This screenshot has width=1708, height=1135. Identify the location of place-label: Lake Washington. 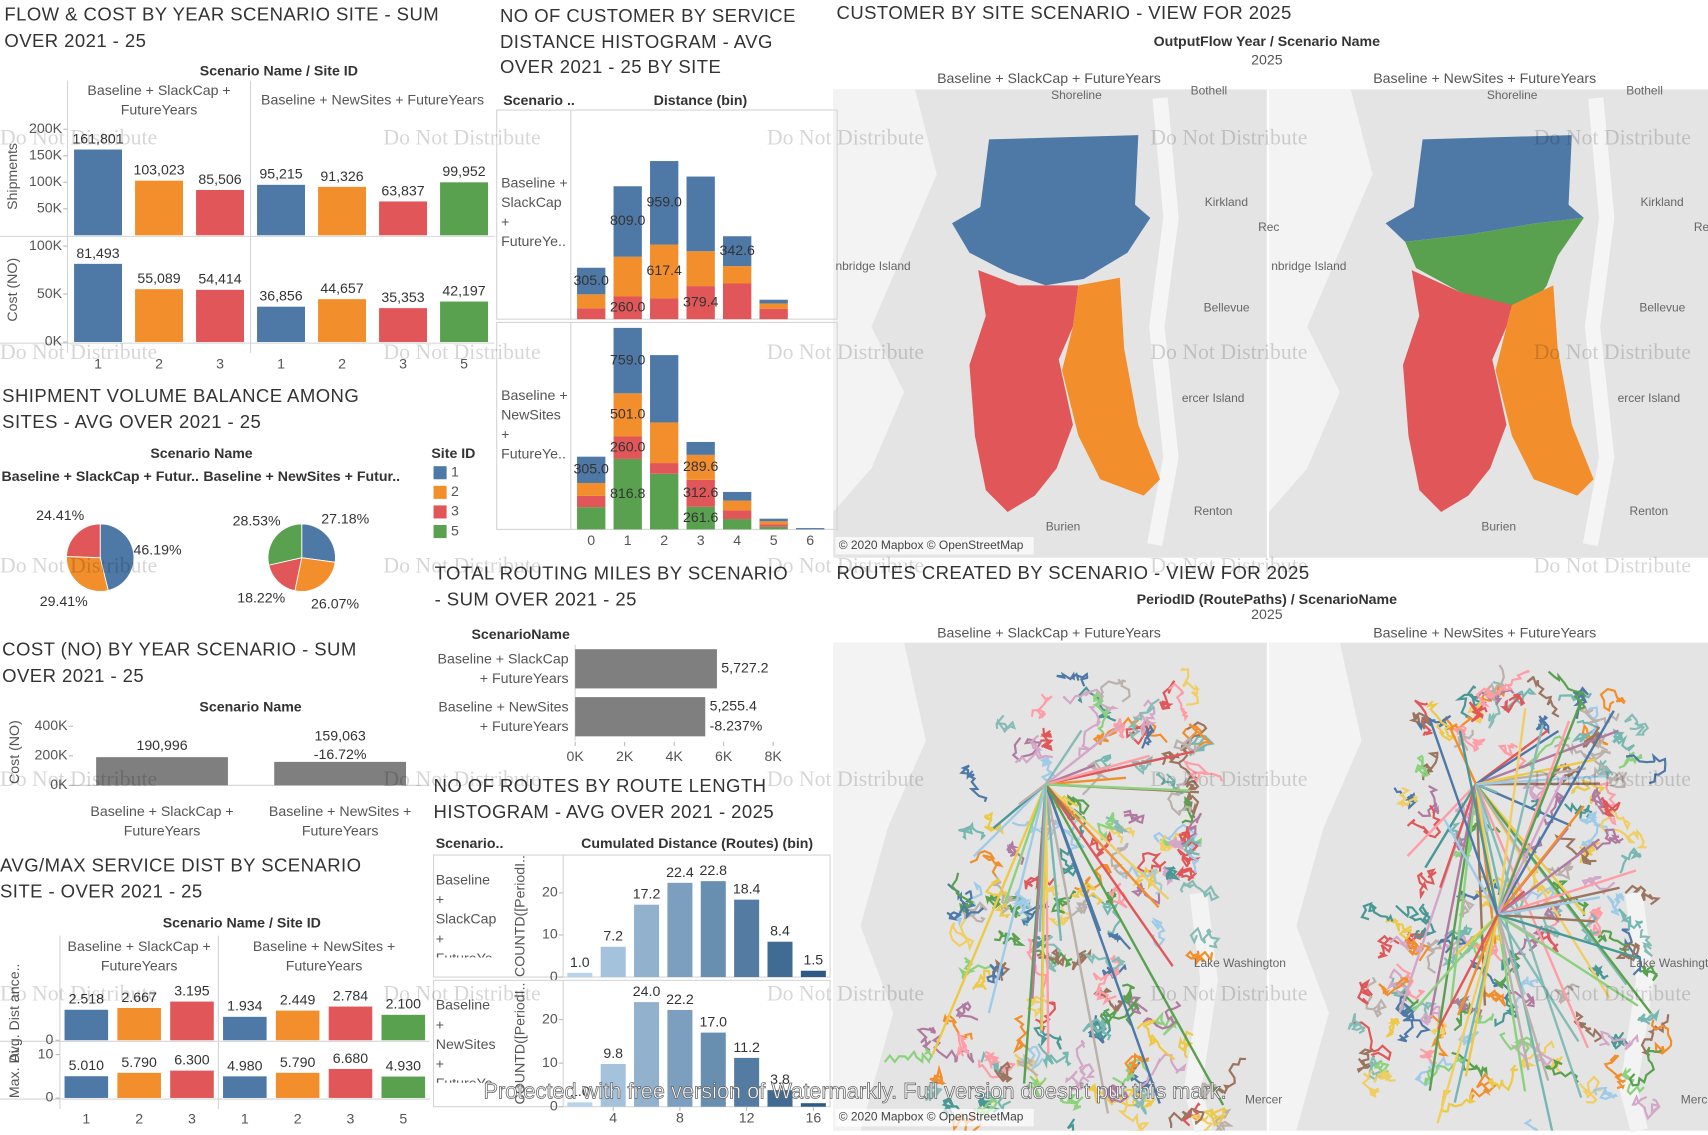
(1240, 963).